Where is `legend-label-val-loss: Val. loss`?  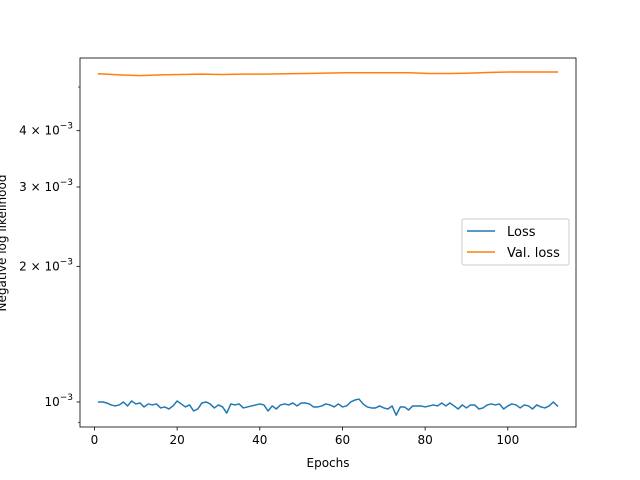 legend-label-val-loss: Val. loss is located at coordinates (533, 253).